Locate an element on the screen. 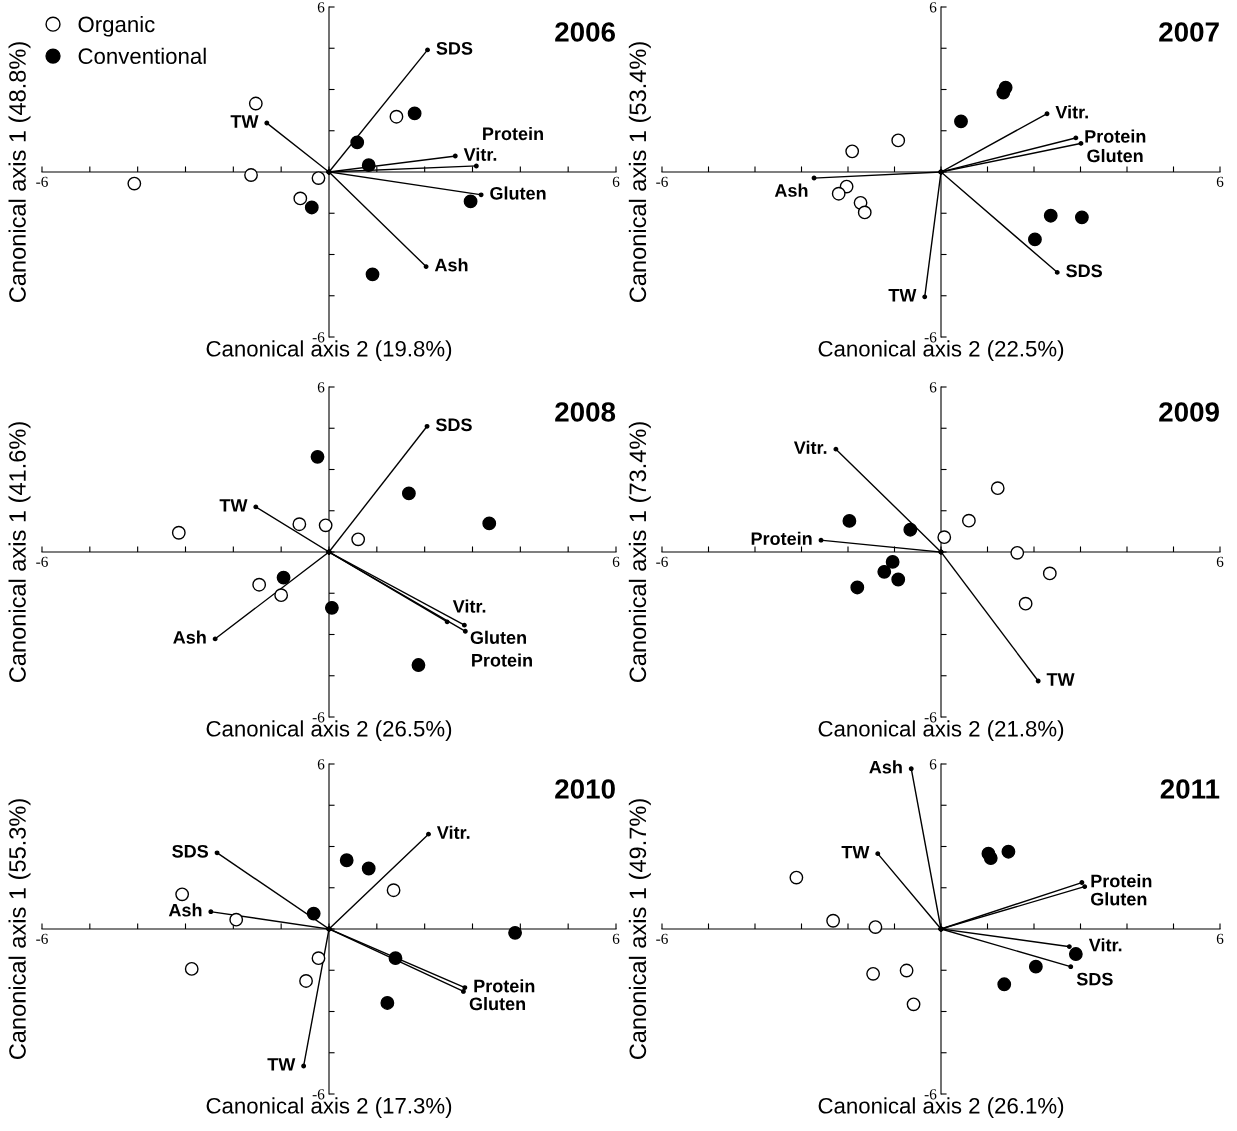  y-axis-title: Canonical axis 1 (73.4%) is located at coordinates (639, 552).